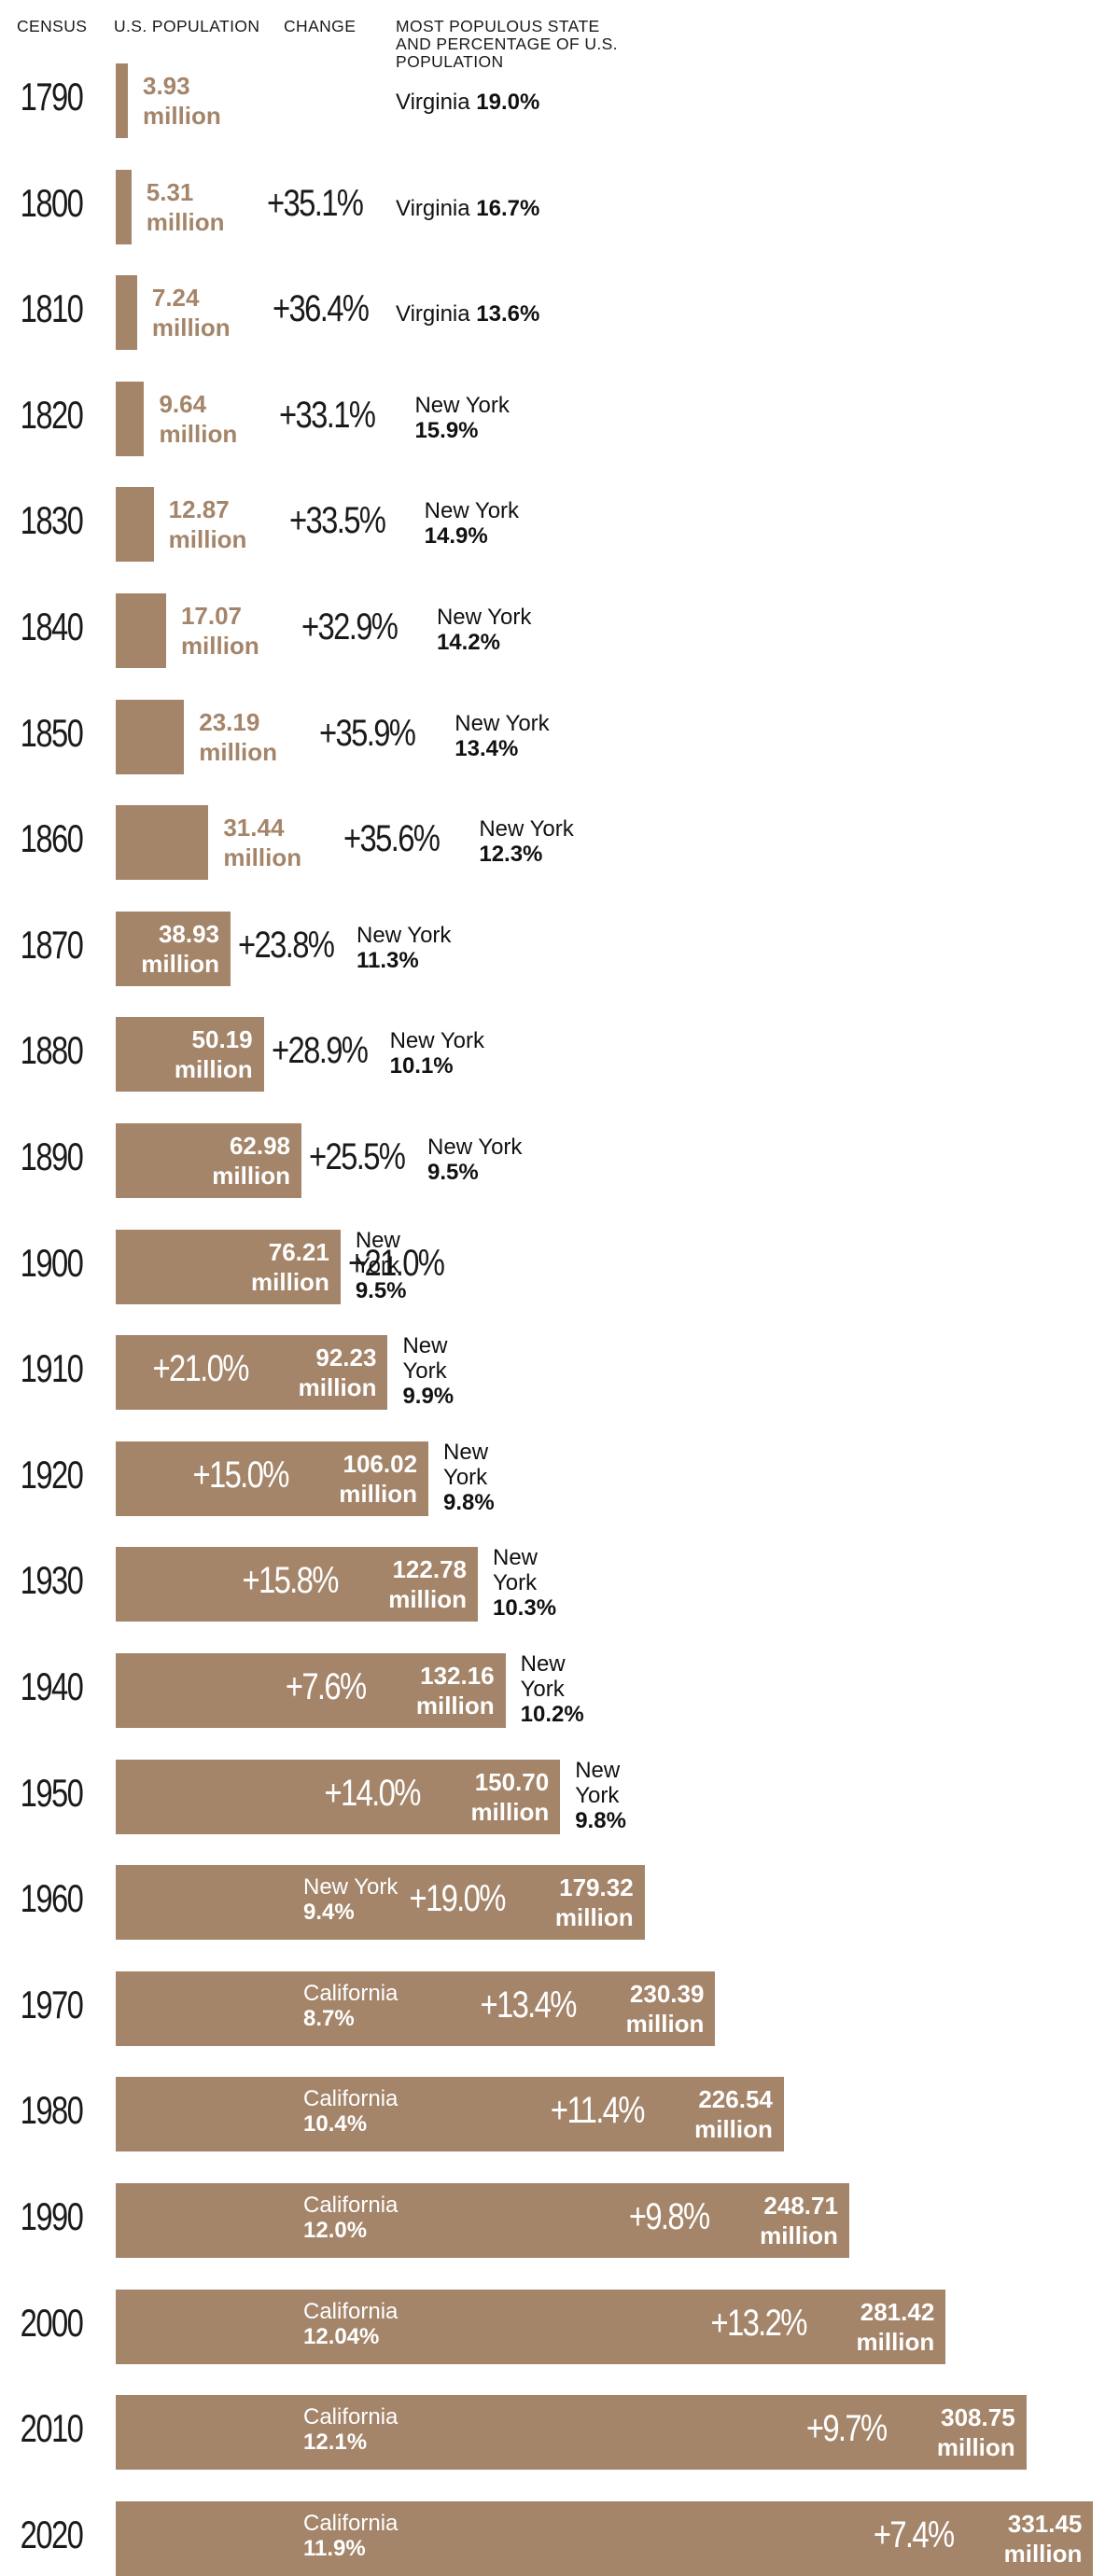 The image size is (1119, 2576). Describe the element at coordinates (180, 948) in the screenshot. I see `population-value: 38.93 million` at that location.